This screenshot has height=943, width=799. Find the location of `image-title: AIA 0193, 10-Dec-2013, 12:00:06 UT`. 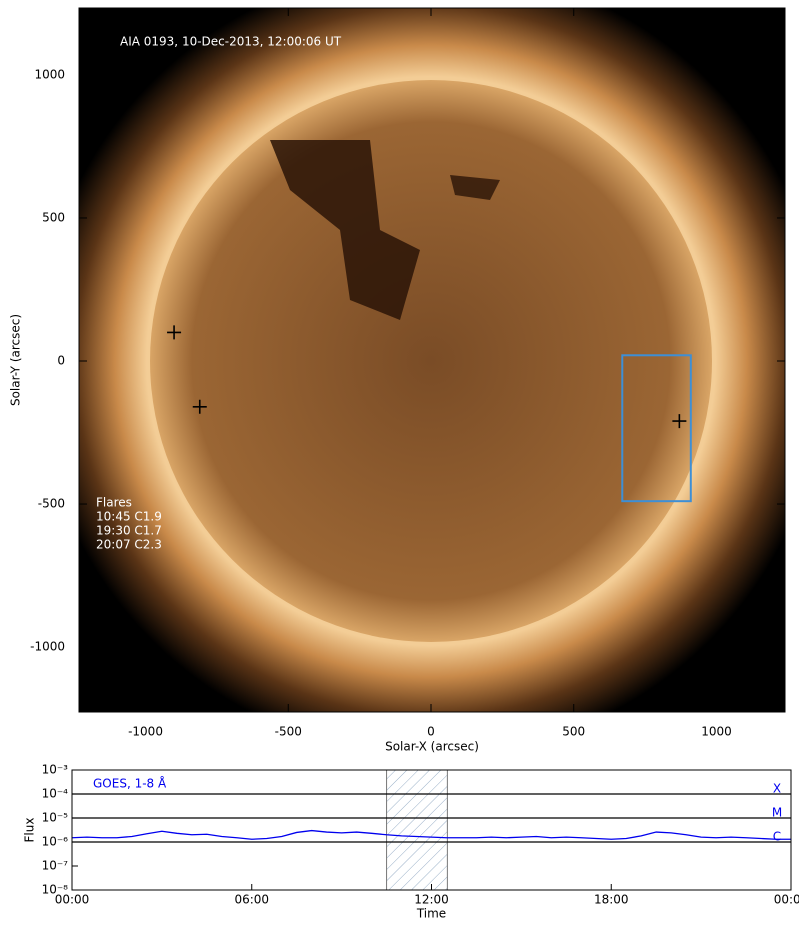

image-title: AIA 0193, 10-Dec-2013, 12:00:06 UT is located at coordinates (231, 42).